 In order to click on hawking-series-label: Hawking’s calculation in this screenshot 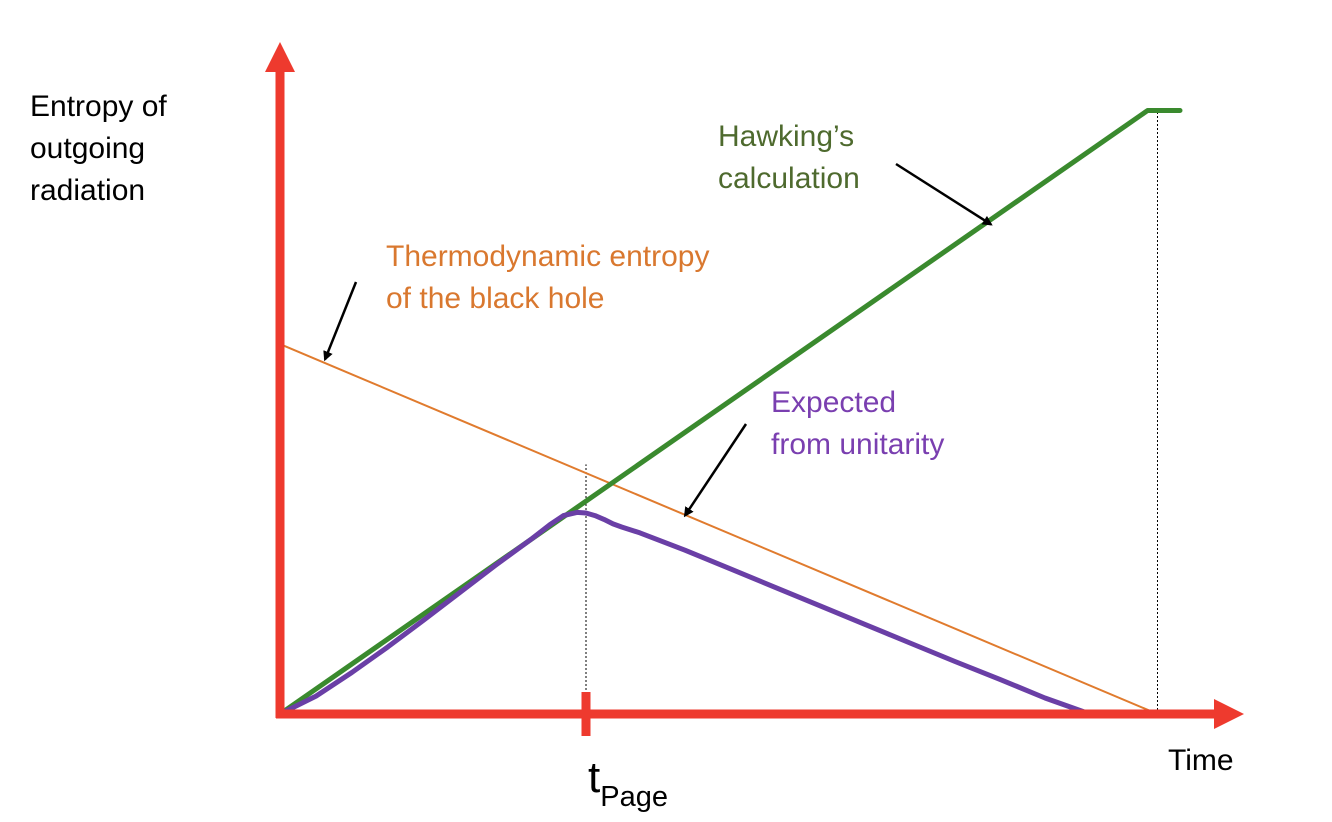, I will do `click(789, 157)`.